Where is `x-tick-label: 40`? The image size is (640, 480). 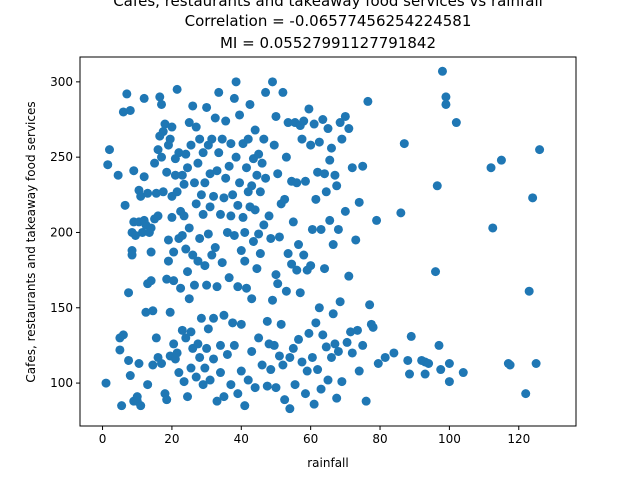
x-tick-label: 40 is located at coordinates (241, 439).